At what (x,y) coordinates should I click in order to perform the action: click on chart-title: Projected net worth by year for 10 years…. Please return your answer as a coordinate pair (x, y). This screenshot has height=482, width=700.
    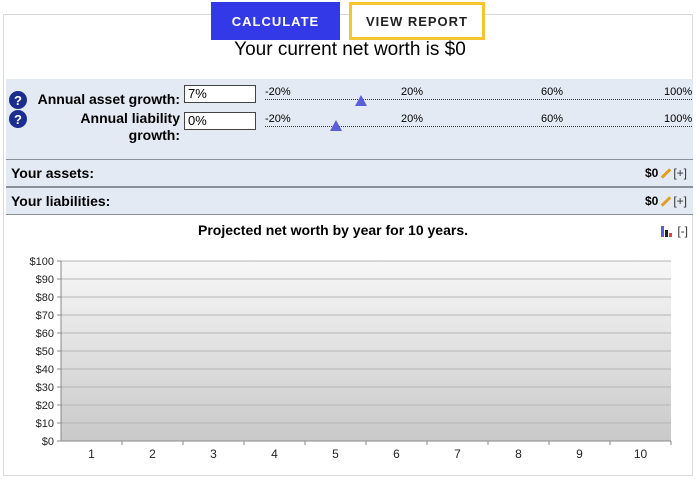
    Looking at the image, I should click on (333, 230).